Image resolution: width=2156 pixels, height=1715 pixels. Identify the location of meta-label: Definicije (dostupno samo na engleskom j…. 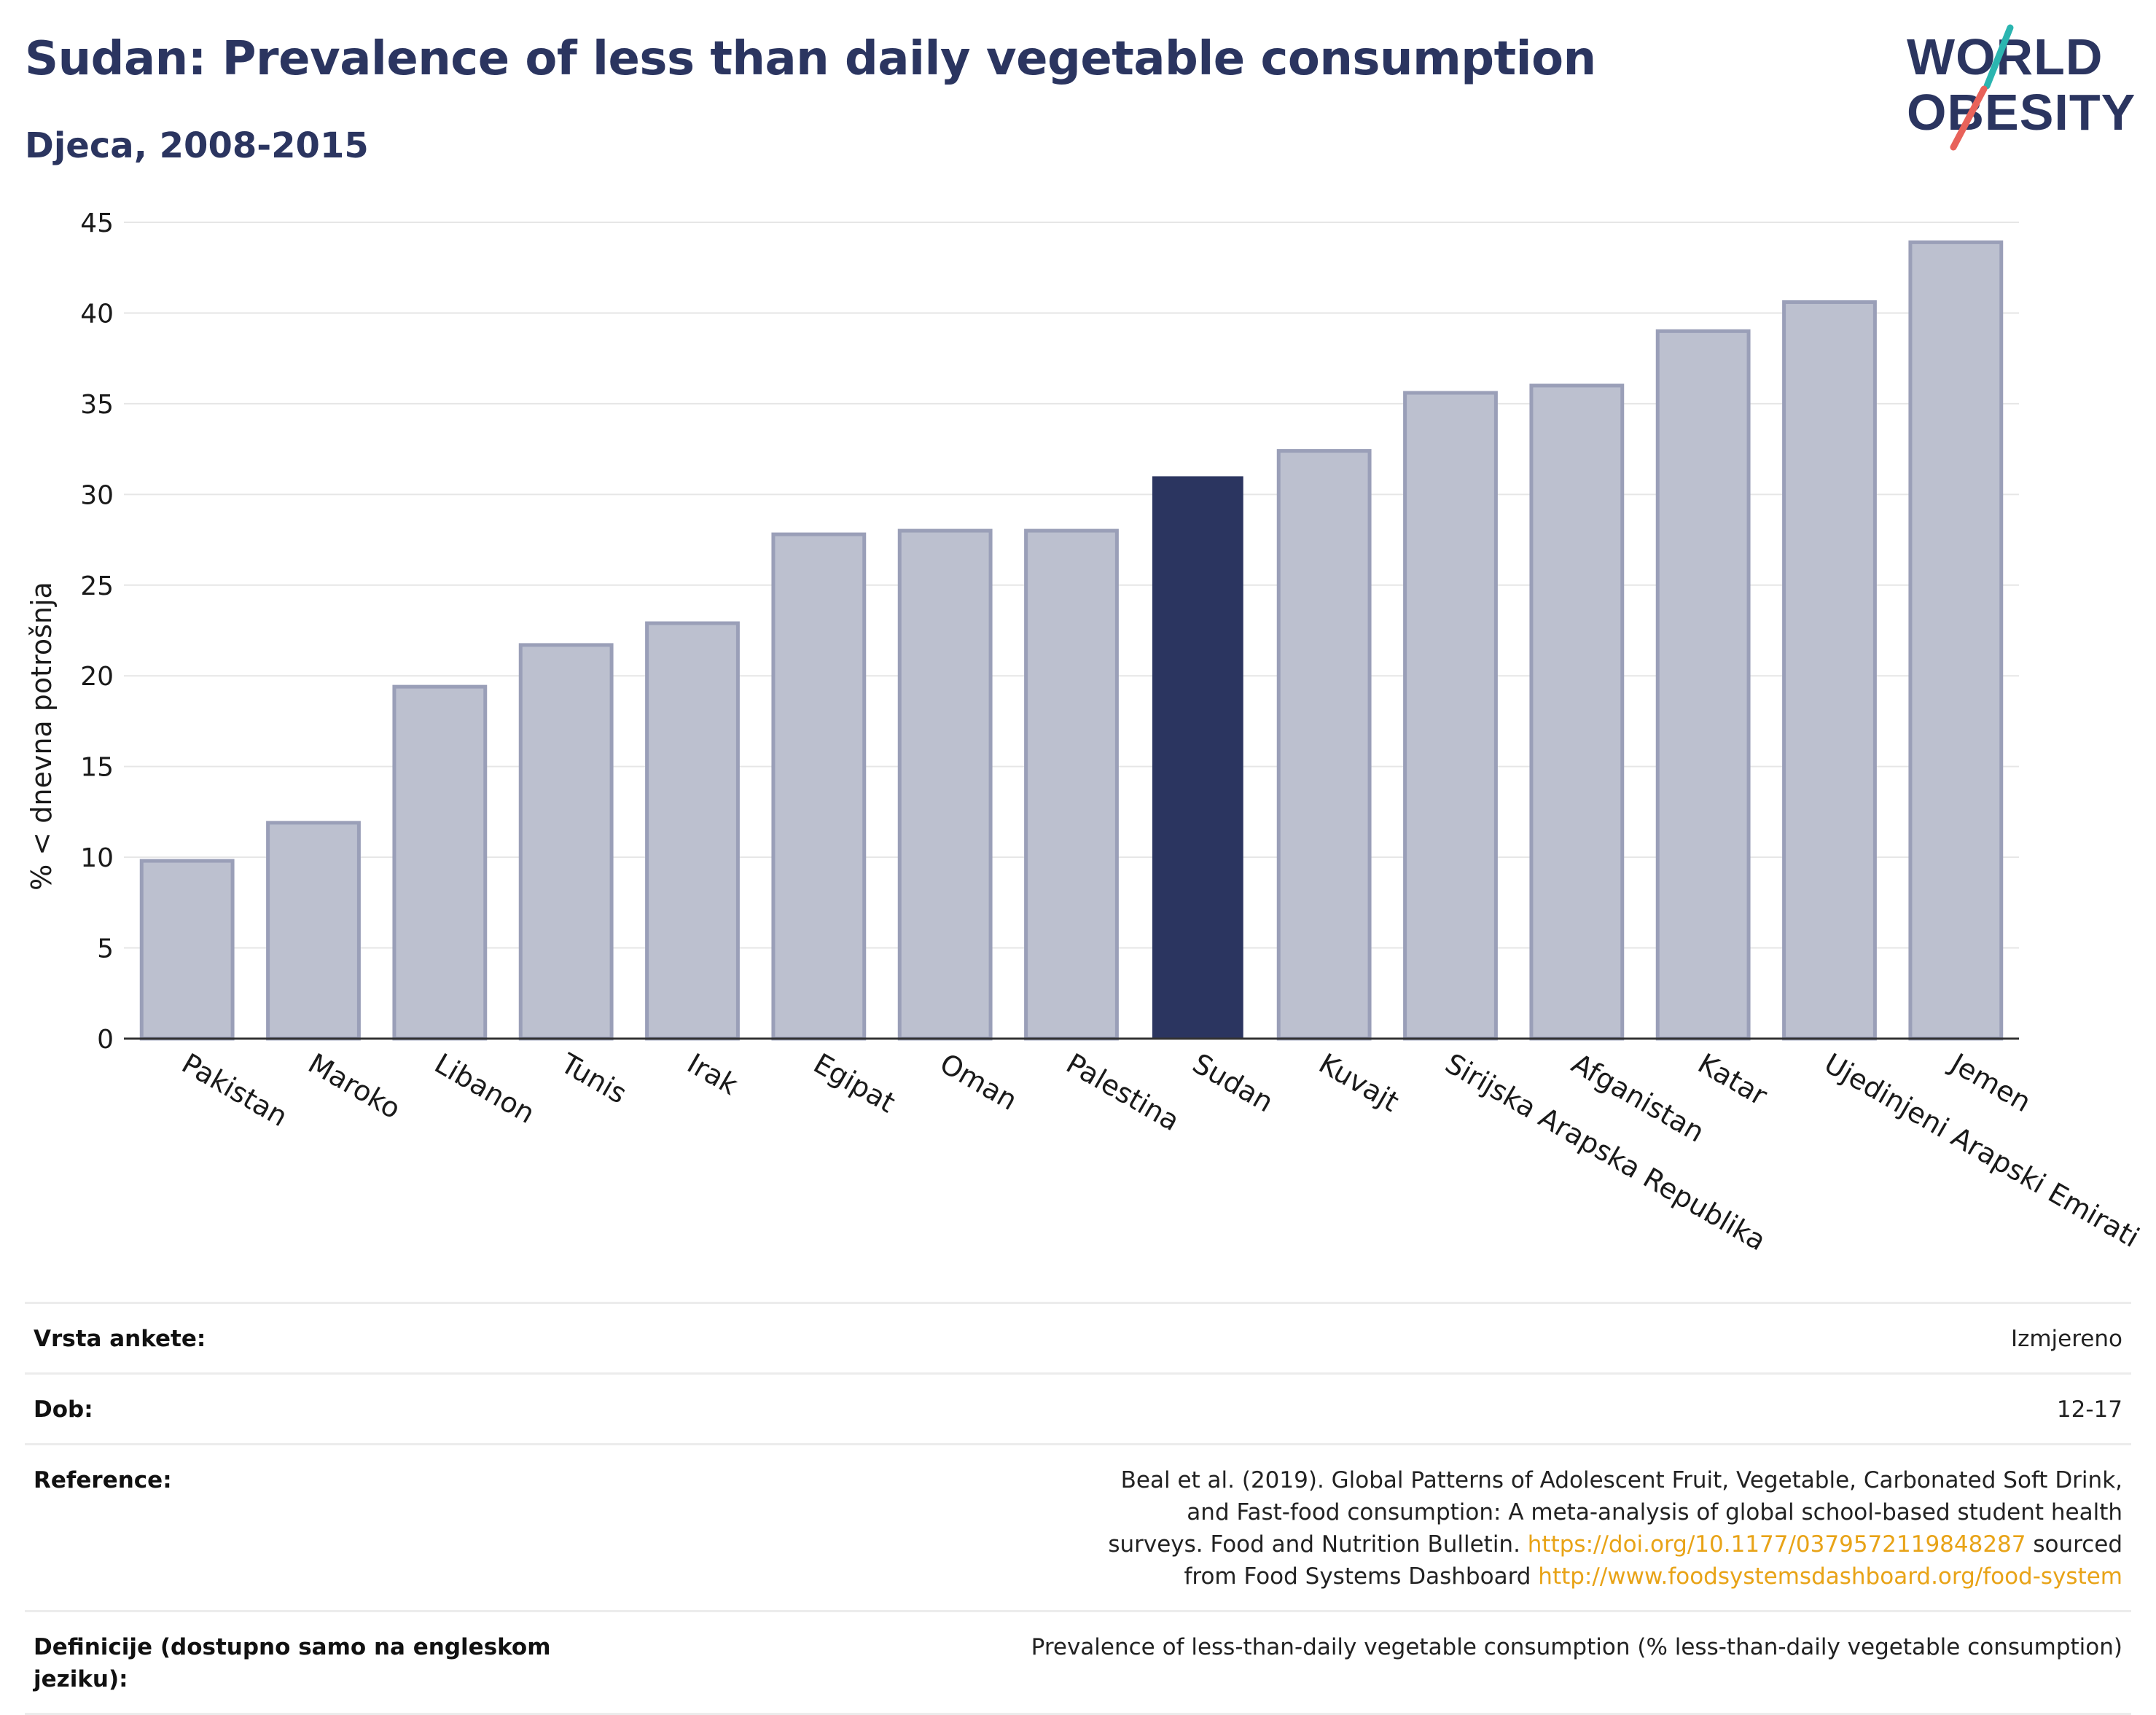
(292, 1663).